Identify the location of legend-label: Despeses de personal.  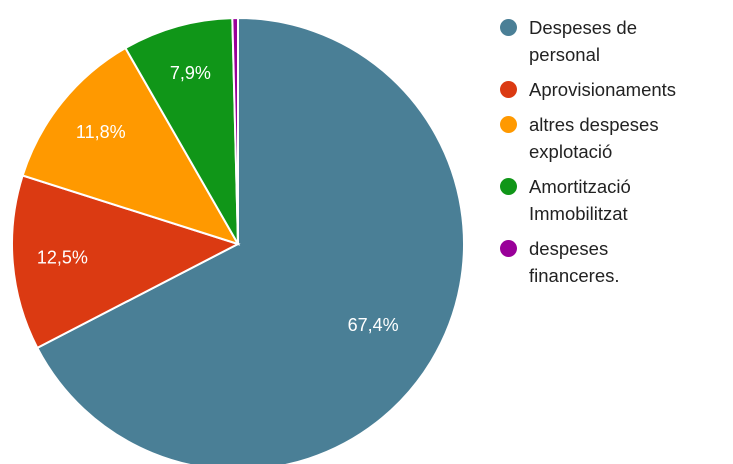
(583, 41).